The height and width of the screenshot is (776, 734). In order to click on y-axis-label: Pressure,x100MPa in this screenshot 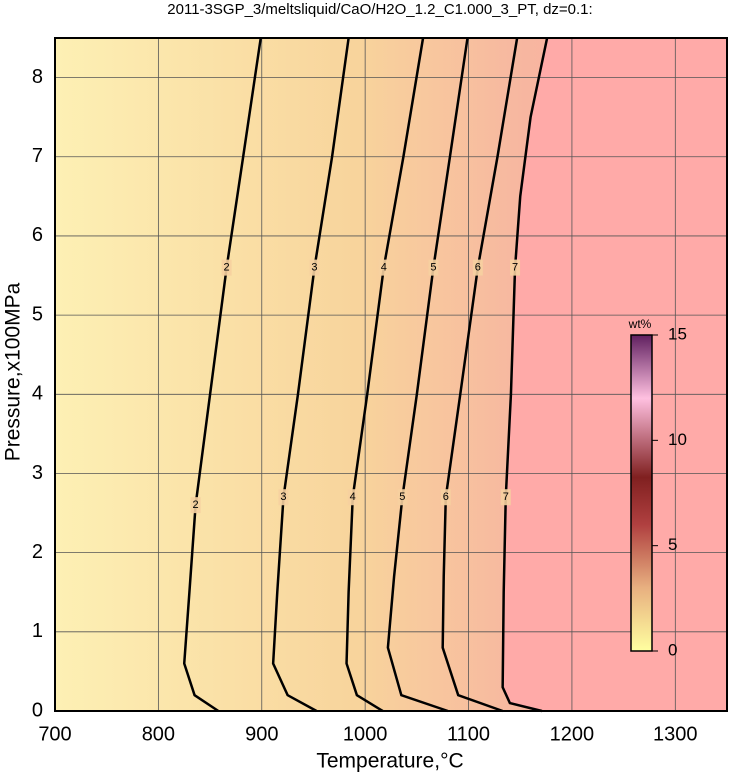, I will do `click(13, 371)`.